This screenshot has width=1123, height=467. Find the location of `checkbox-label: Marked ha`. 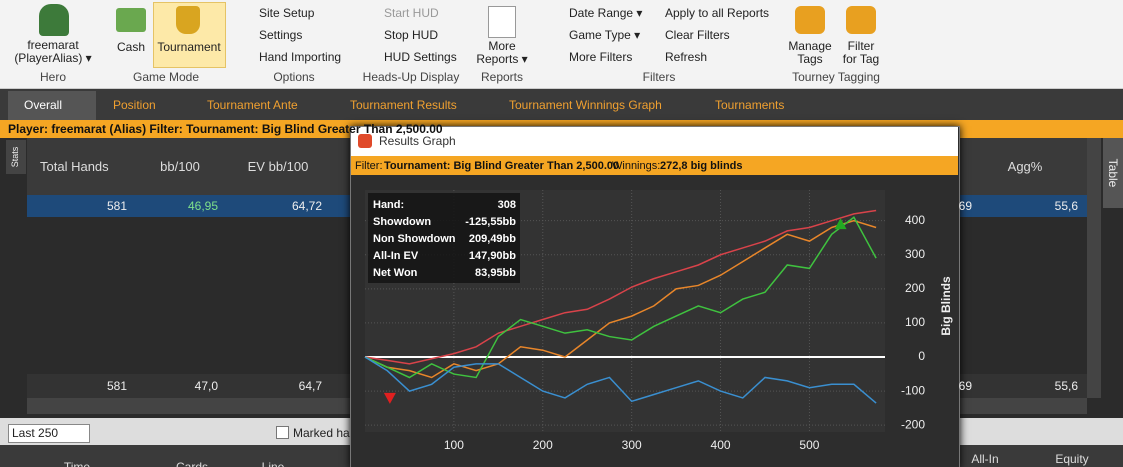

checkbox-label: Marked ha is located at coordinates (321, 433).